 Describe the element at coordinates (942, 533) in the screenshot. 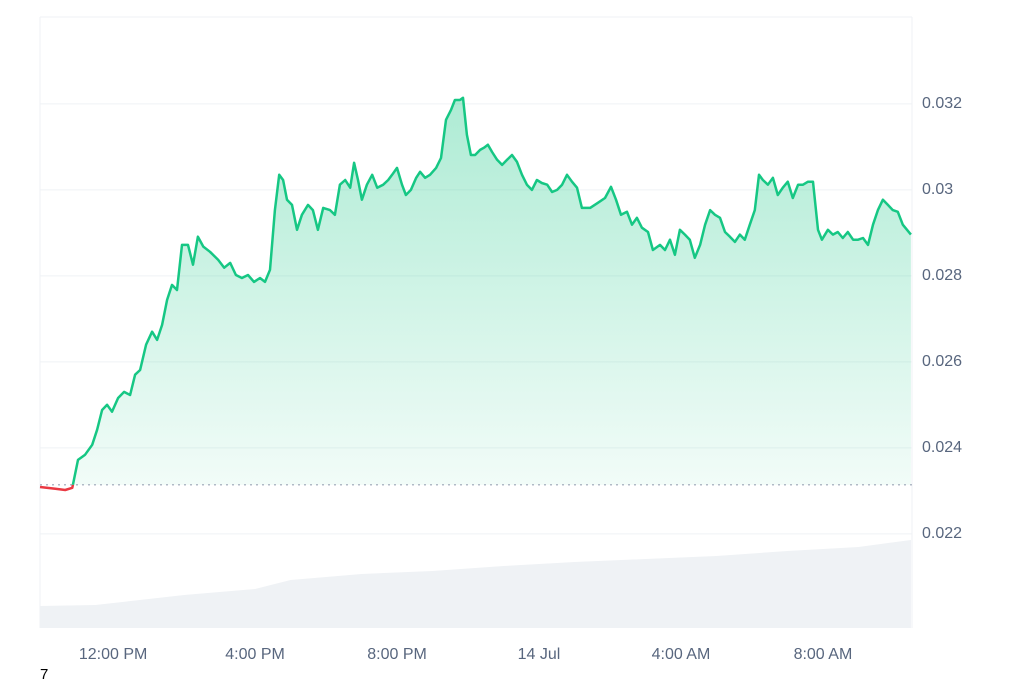

I see `y-tick-label: 0.022` at that location.